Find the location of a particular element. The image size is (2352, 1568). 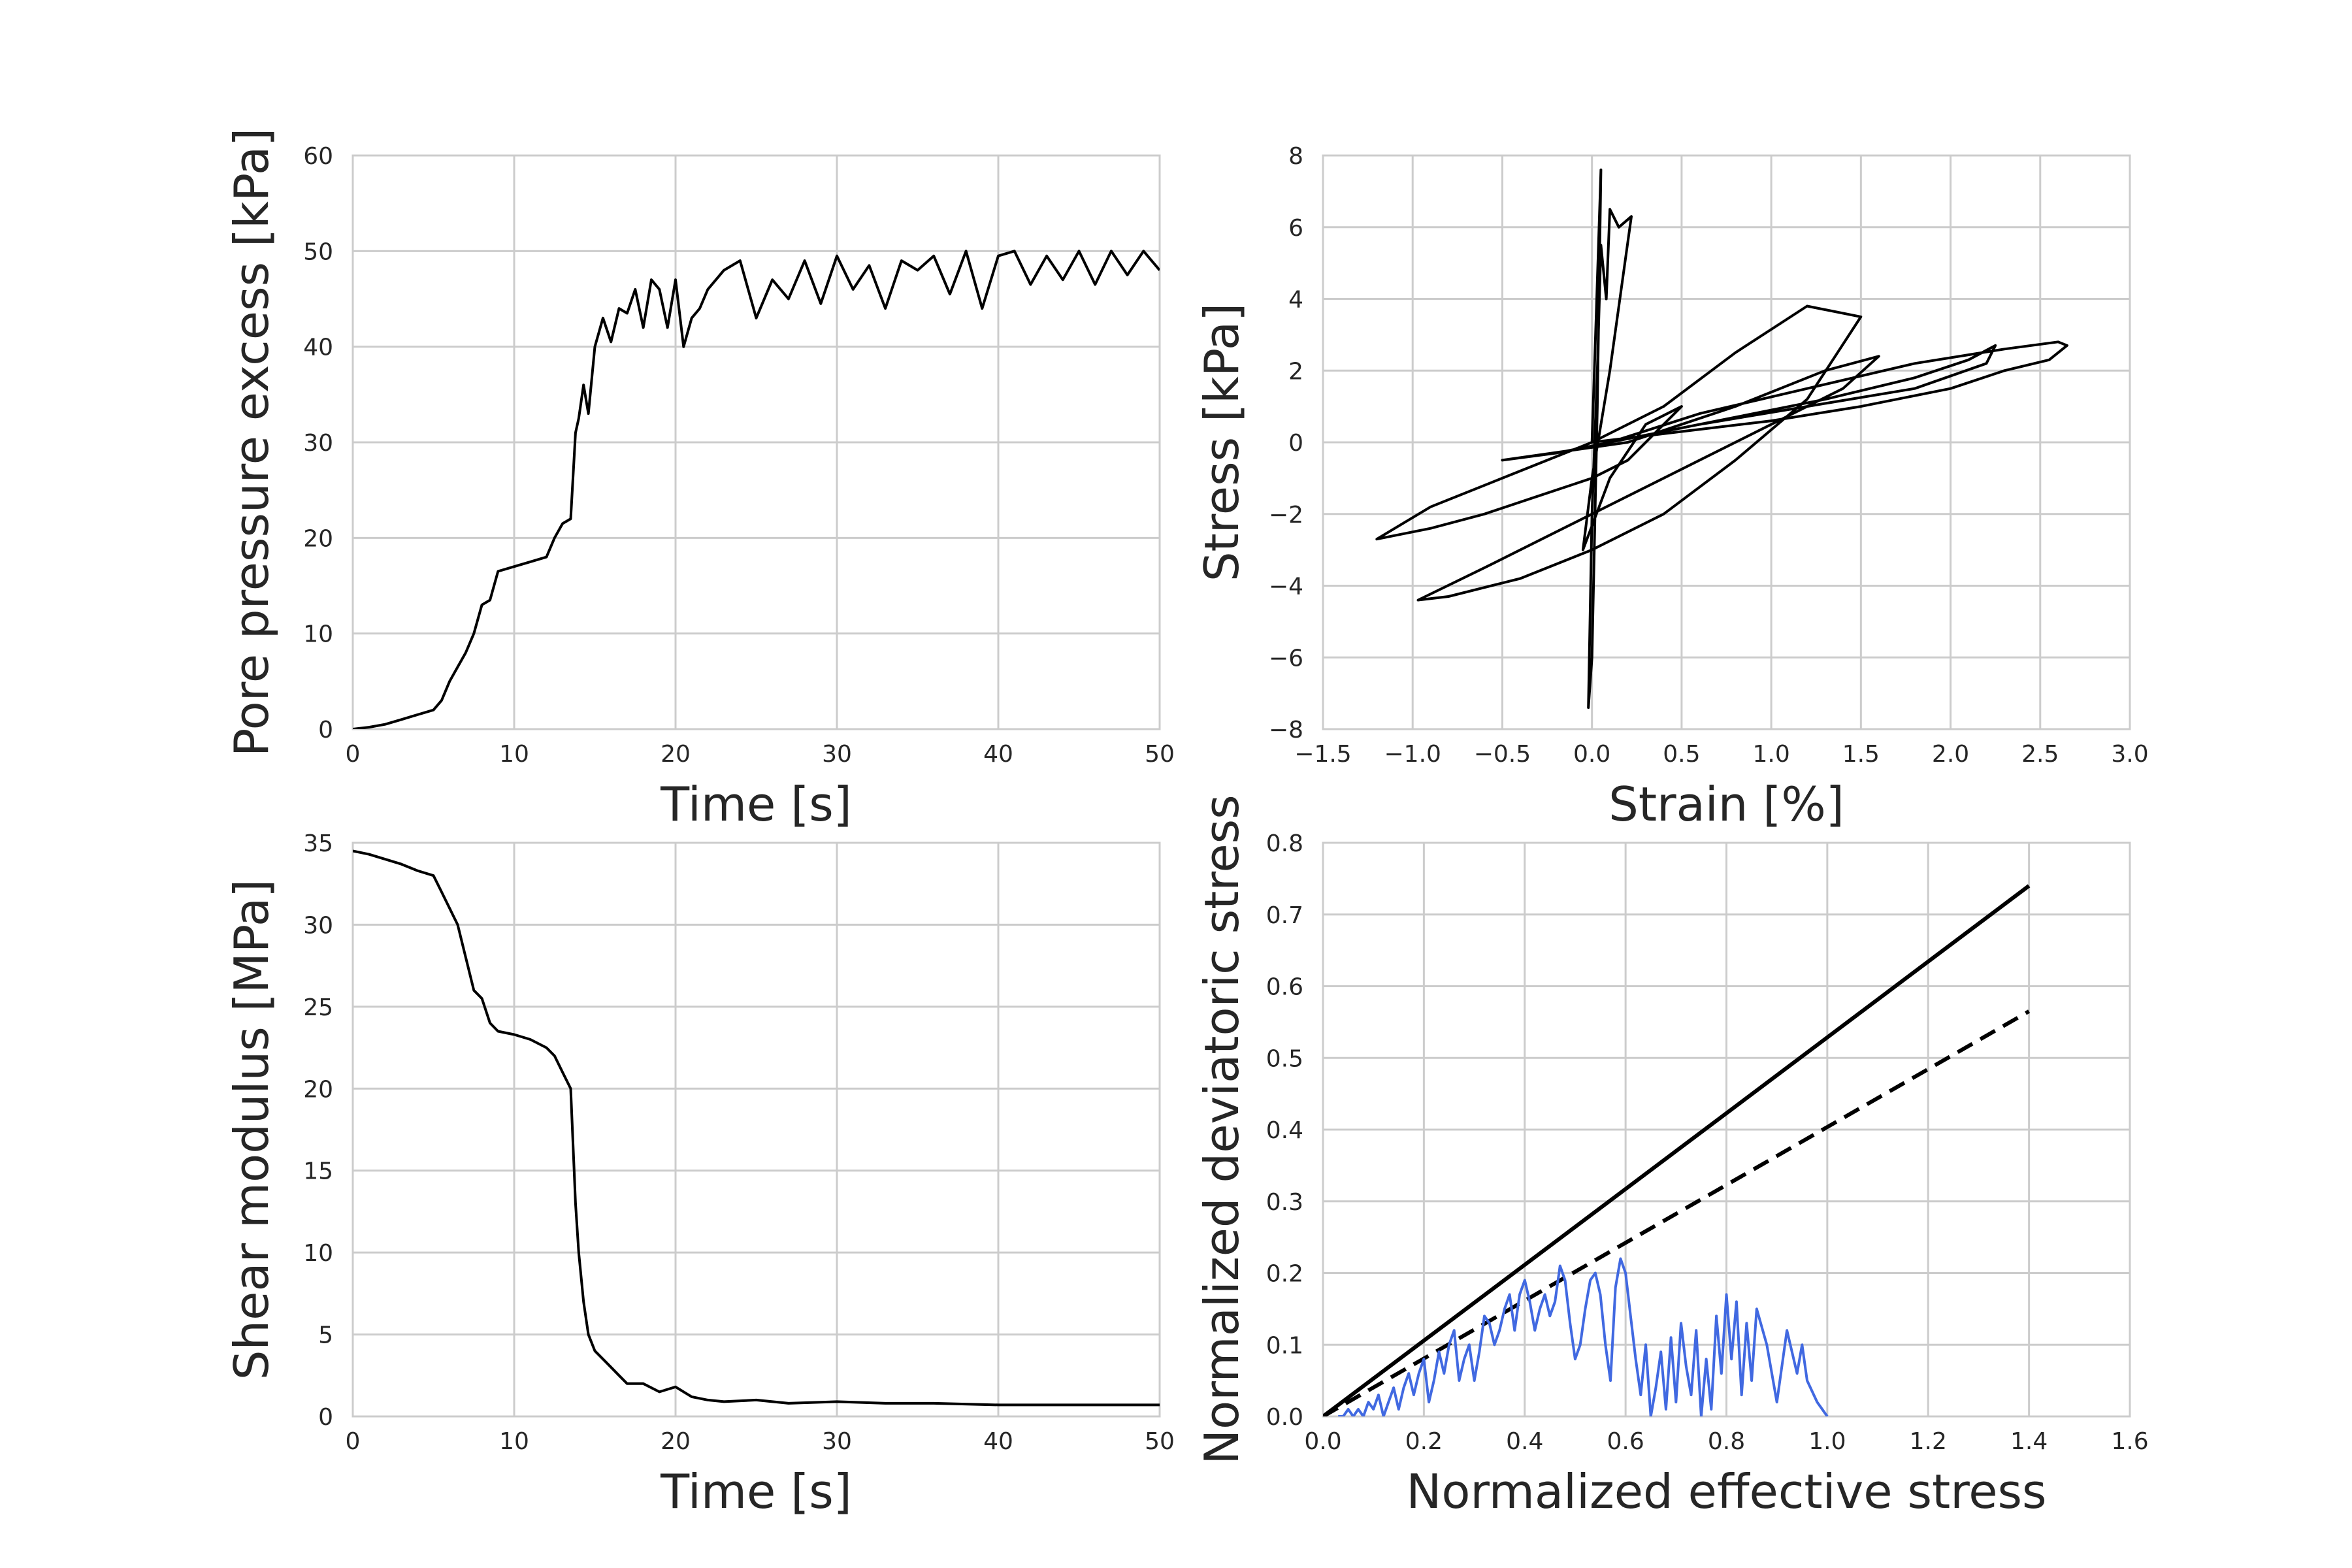

x-tick-label: 1.4 is located at coordinates (2029, 1441).